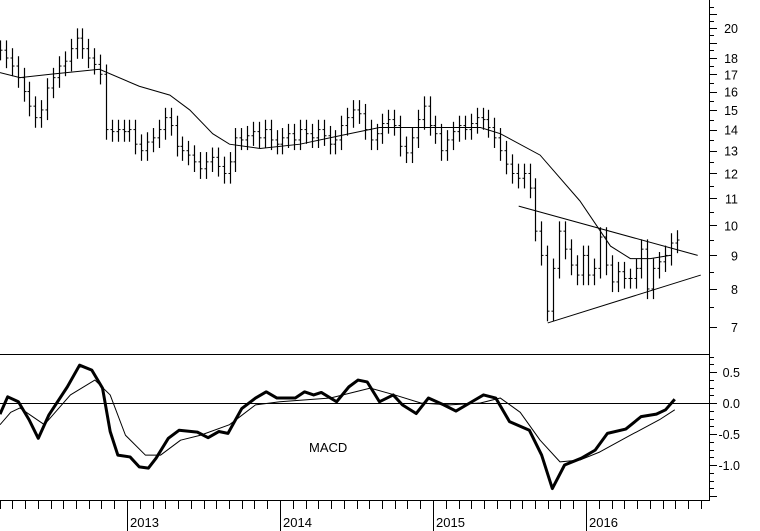  Describe the element at coordinates (729, 466) in the screenshot. I see `macd-tick-label: -1.0` at that location.